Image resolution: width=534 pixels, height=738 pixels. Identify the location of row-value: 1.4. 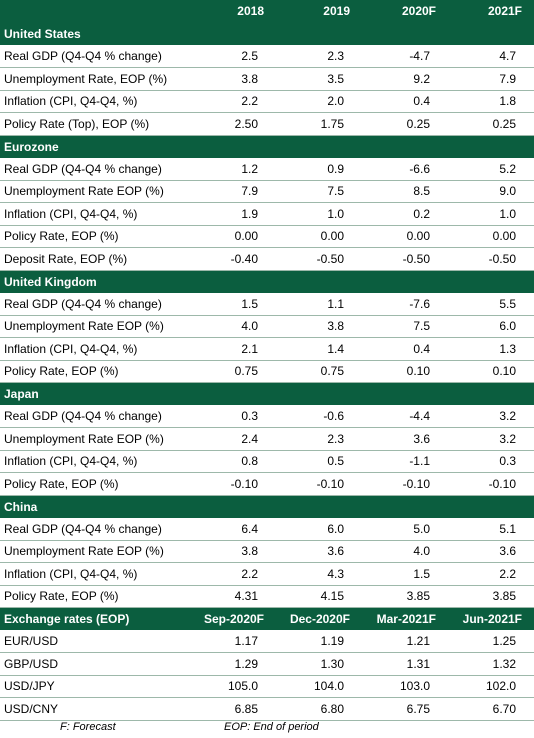
(319, 349).